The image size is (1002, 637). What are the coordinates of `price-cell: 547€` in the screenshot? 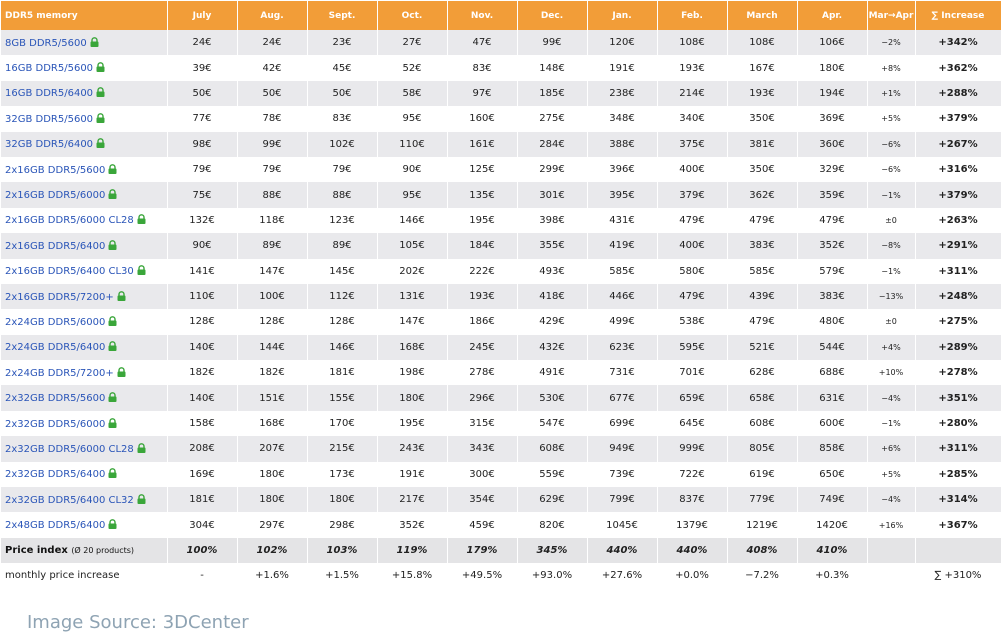 It's located at (552, 423).